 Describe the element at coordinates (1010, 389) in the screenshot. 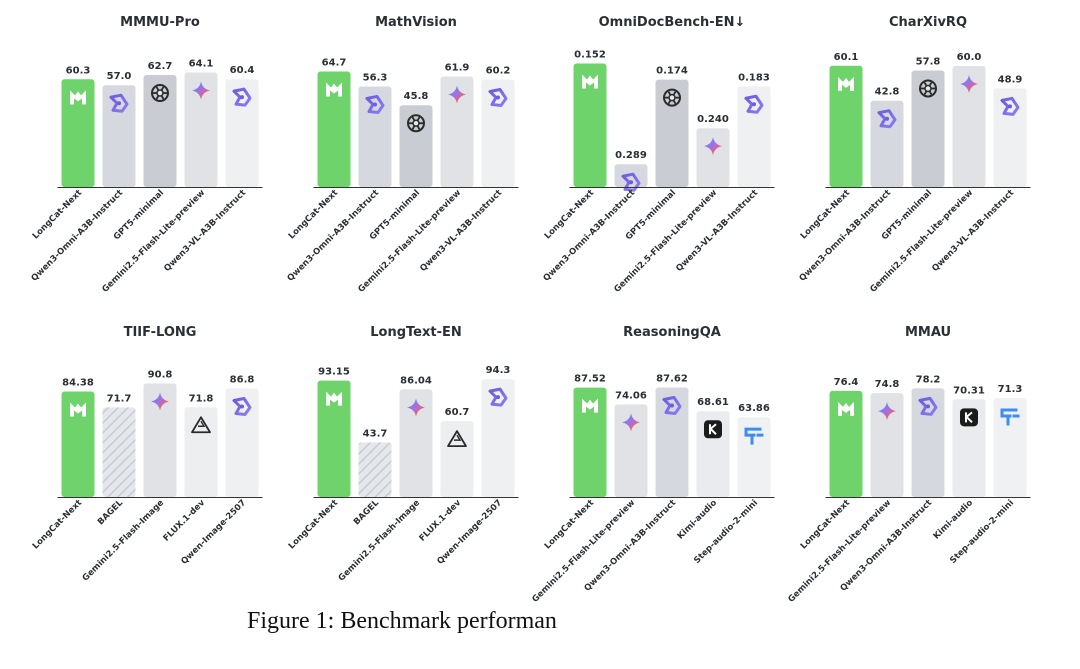

I see `data-label: 71.3` at that location.